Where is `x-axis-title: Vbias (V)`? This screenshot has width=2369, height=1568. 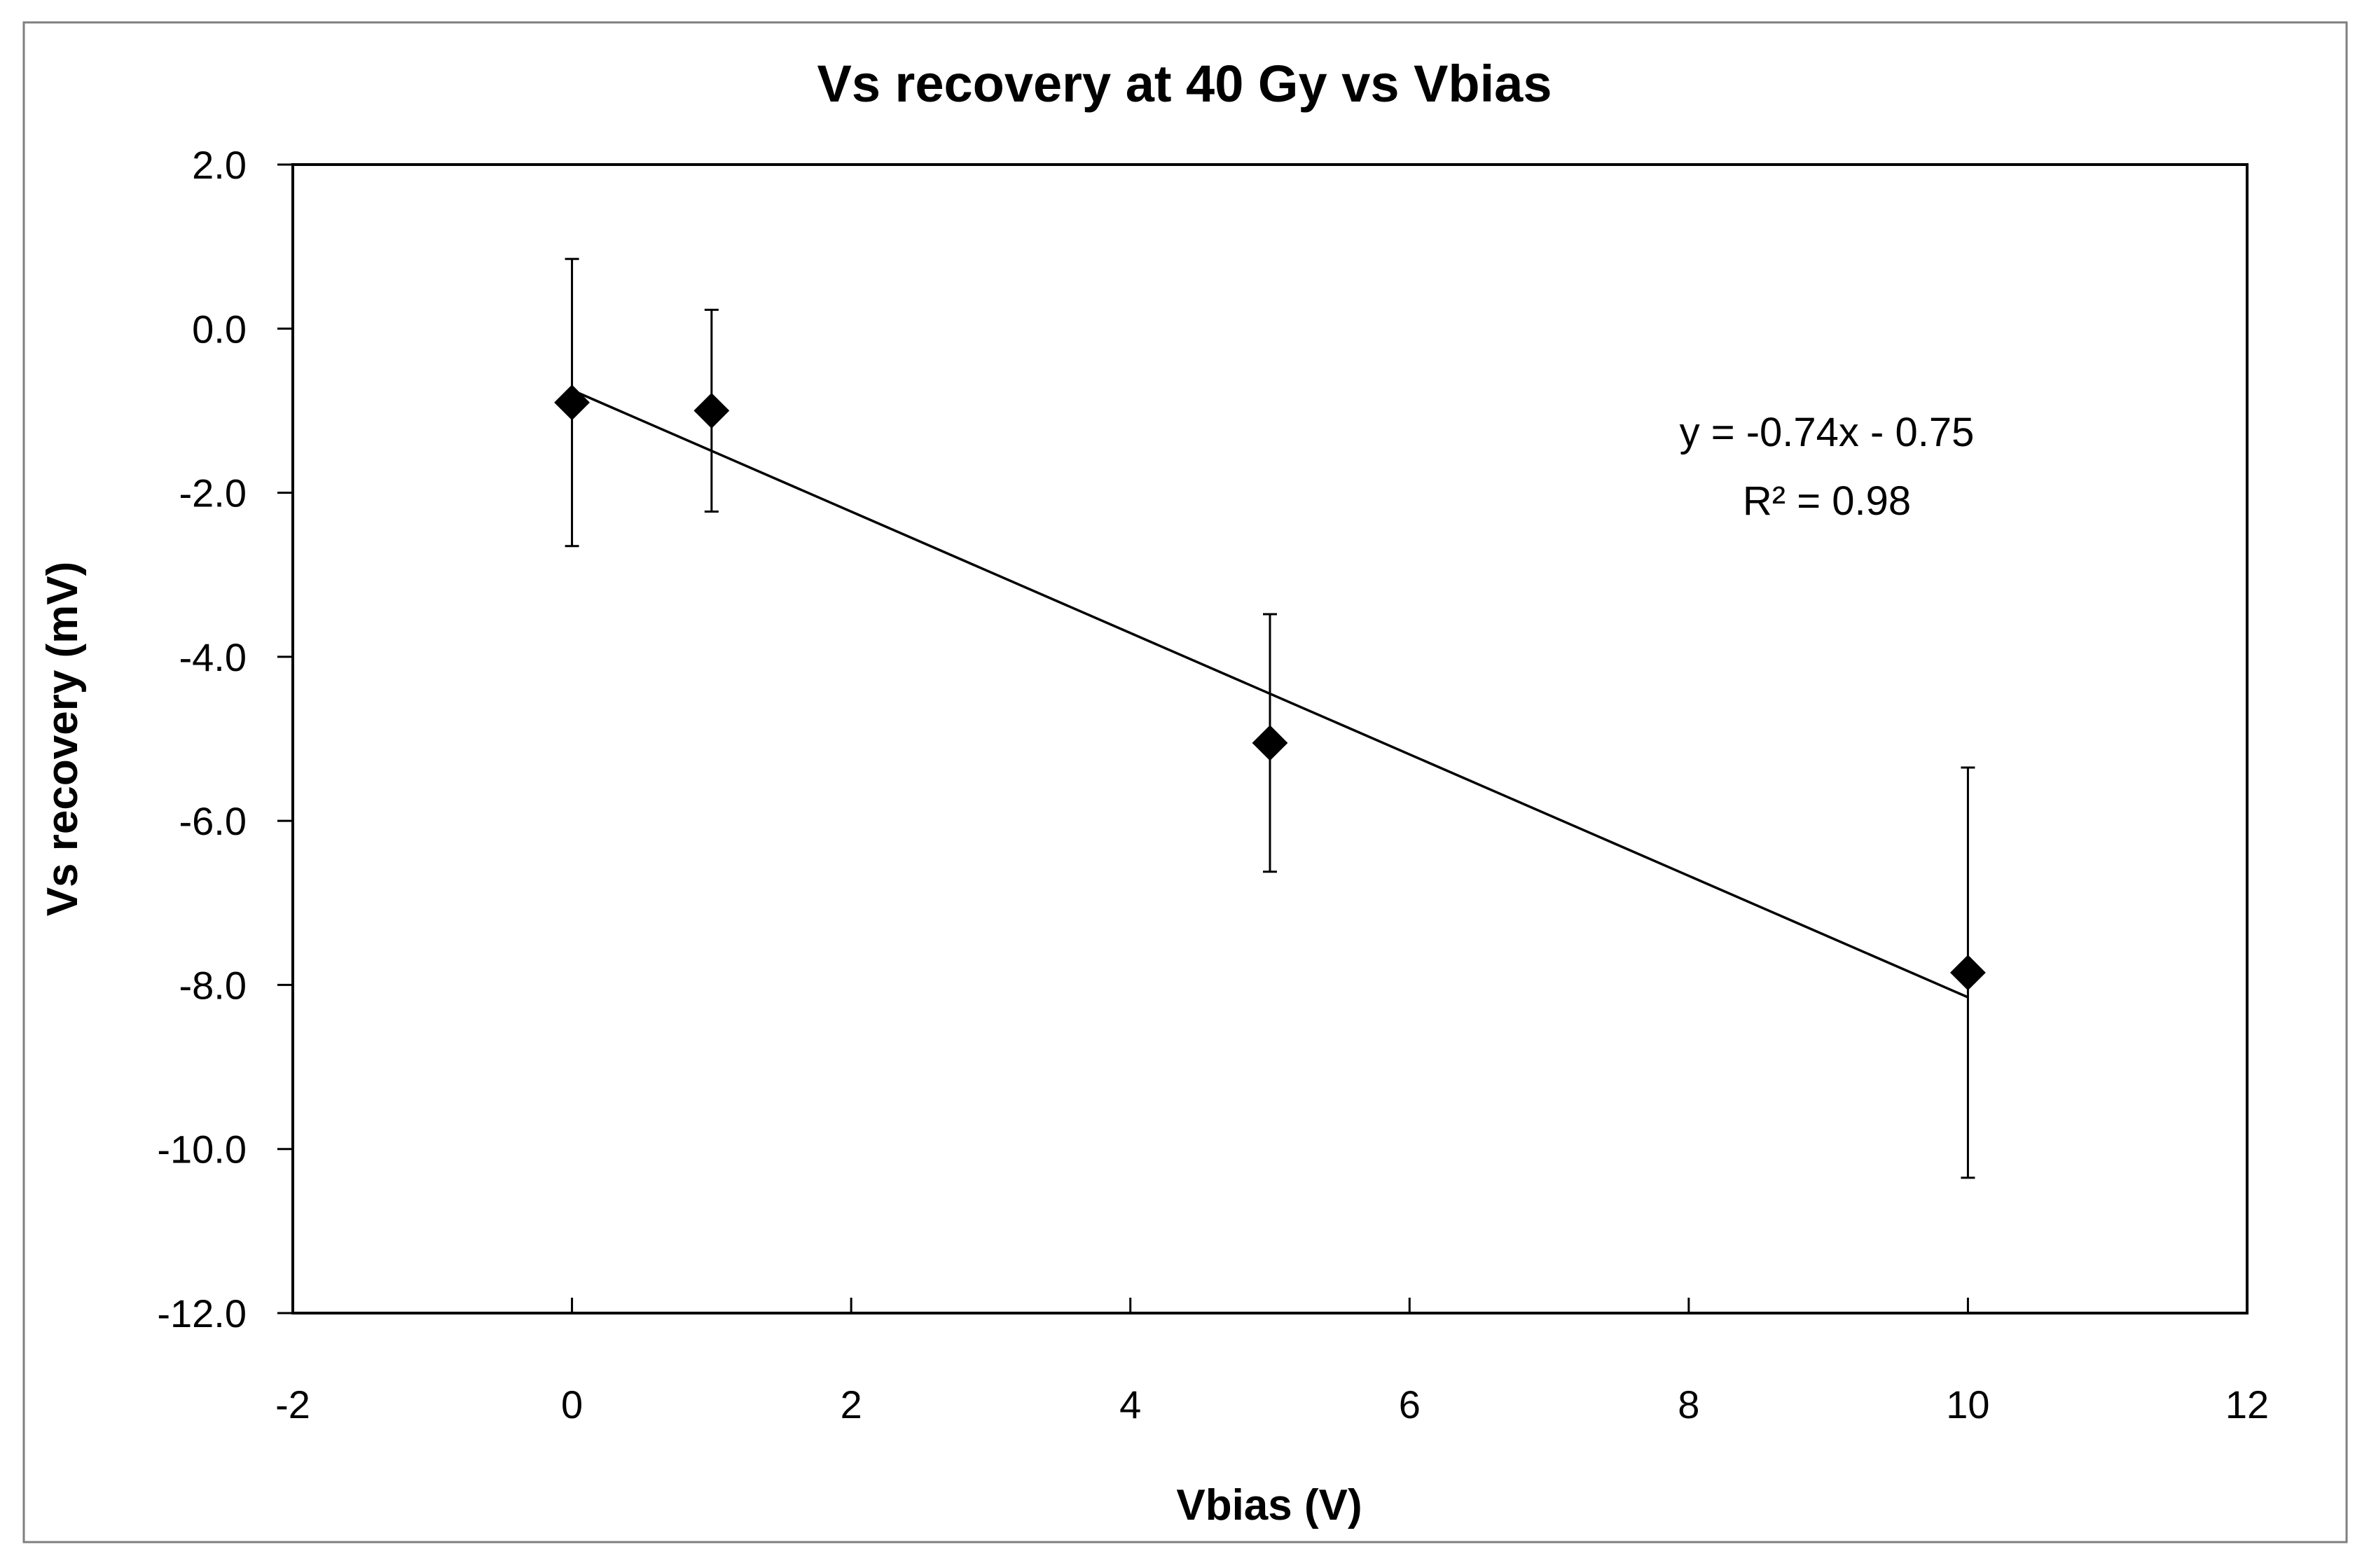 x-axis-title: Vbias (V) is located at coordinates (1269, 1505).